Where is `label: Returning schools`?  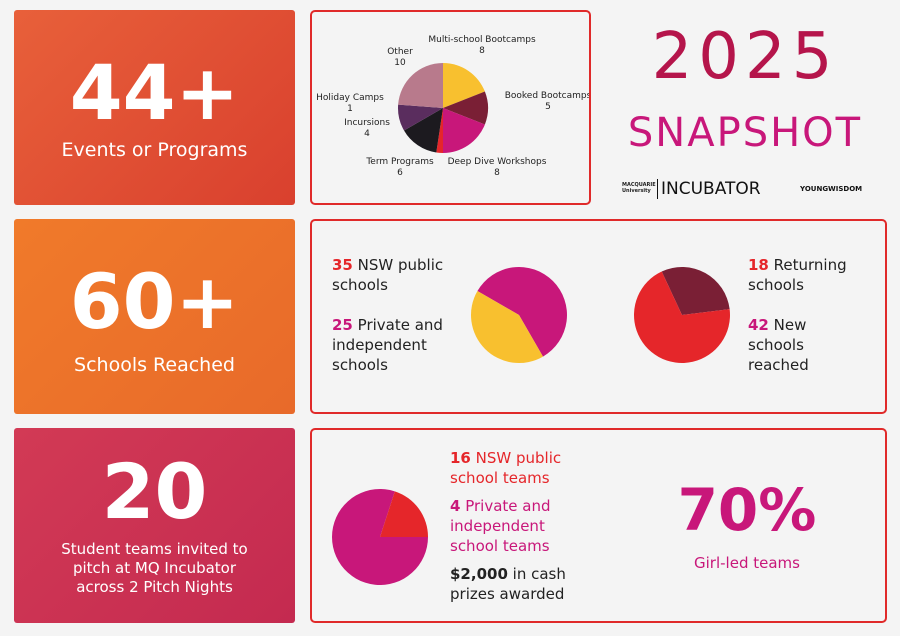 label: Returning schools is located at coordinates (797, 275).